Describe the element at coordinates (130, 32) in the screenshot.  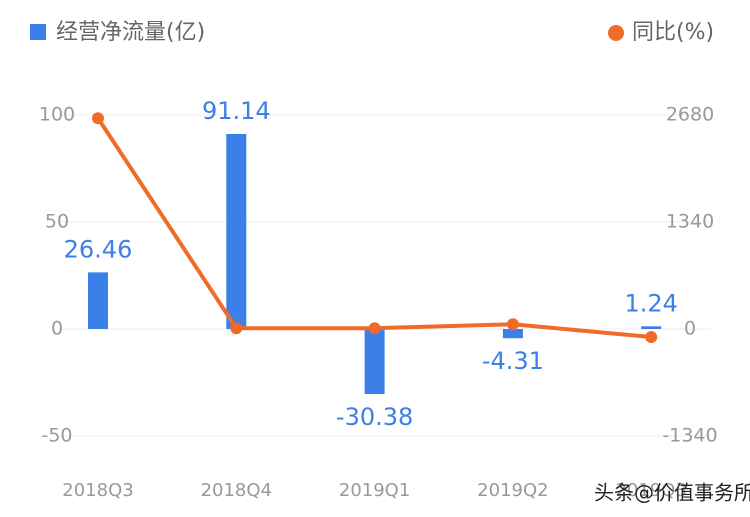
I see `legend-label: 经营净流量(亿)` at that location.